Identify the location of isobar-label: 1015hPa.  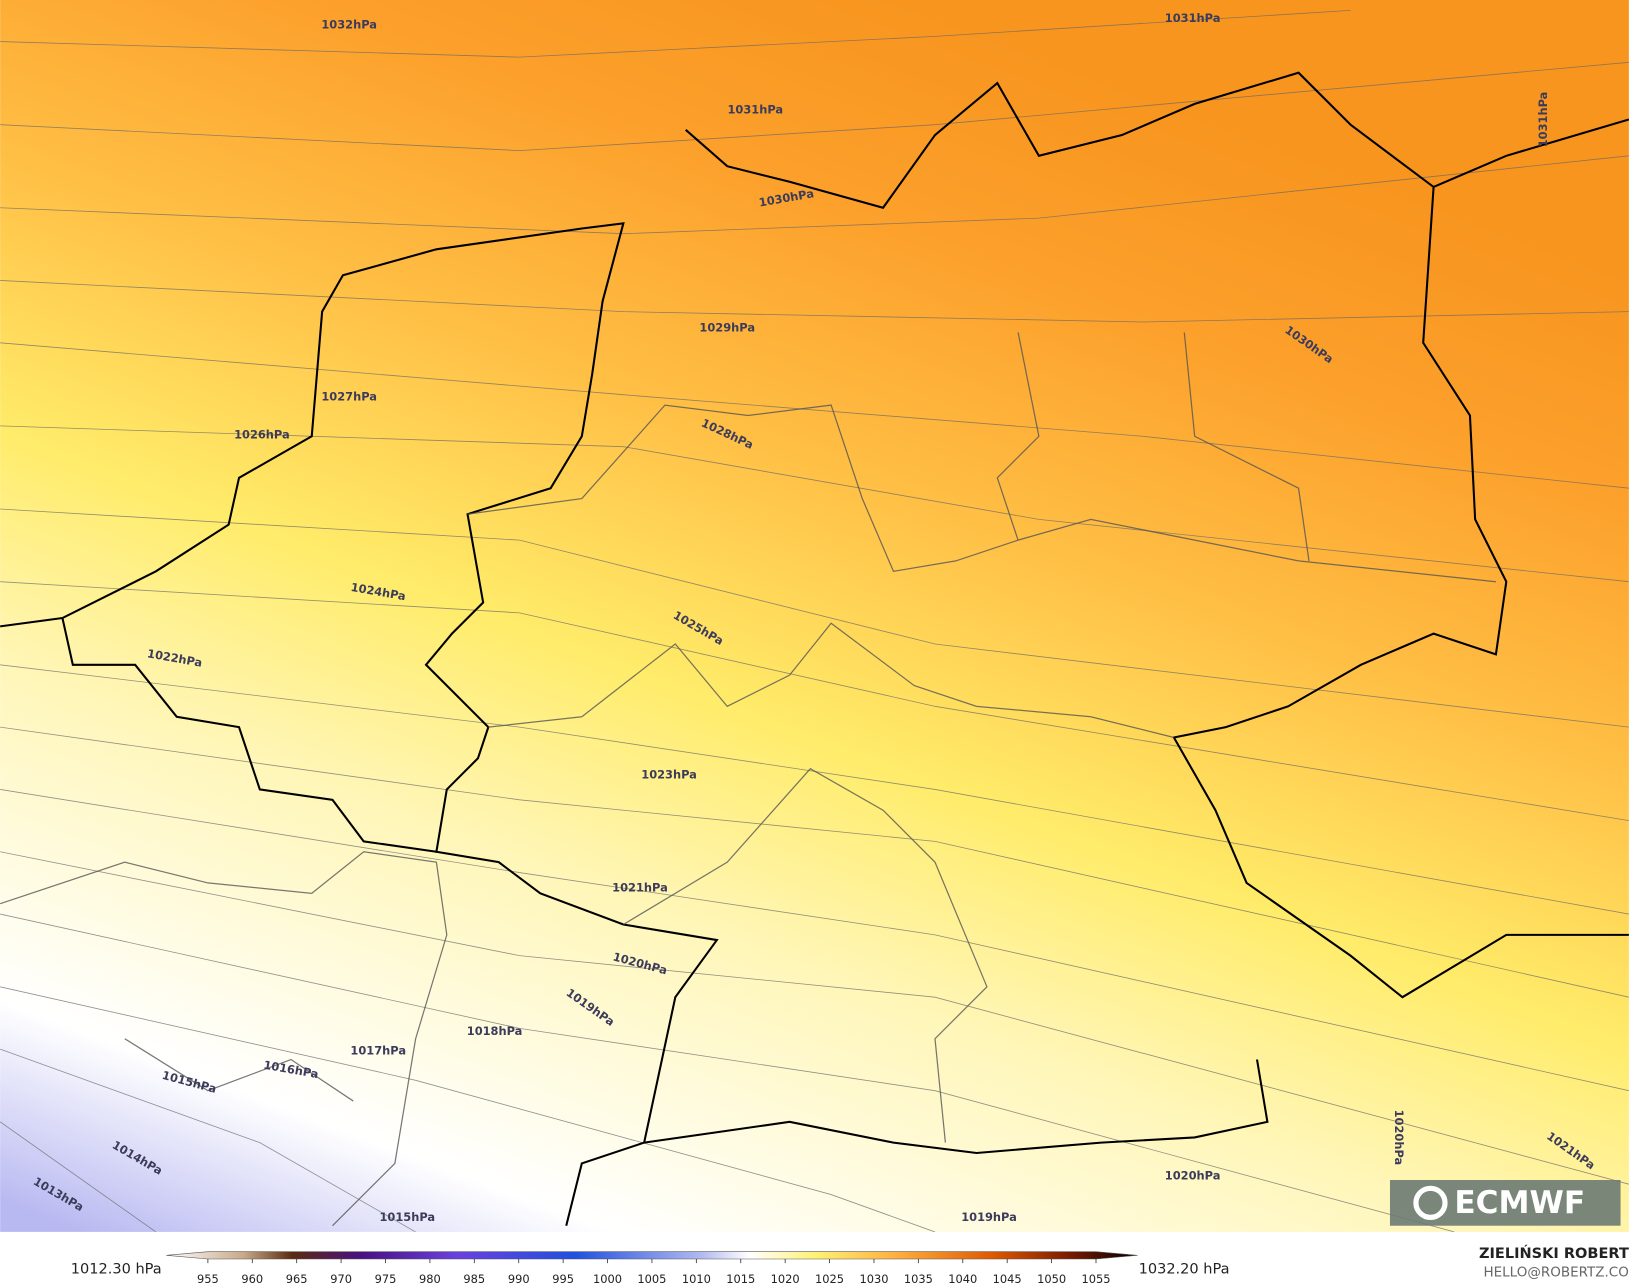
(408, 1217).